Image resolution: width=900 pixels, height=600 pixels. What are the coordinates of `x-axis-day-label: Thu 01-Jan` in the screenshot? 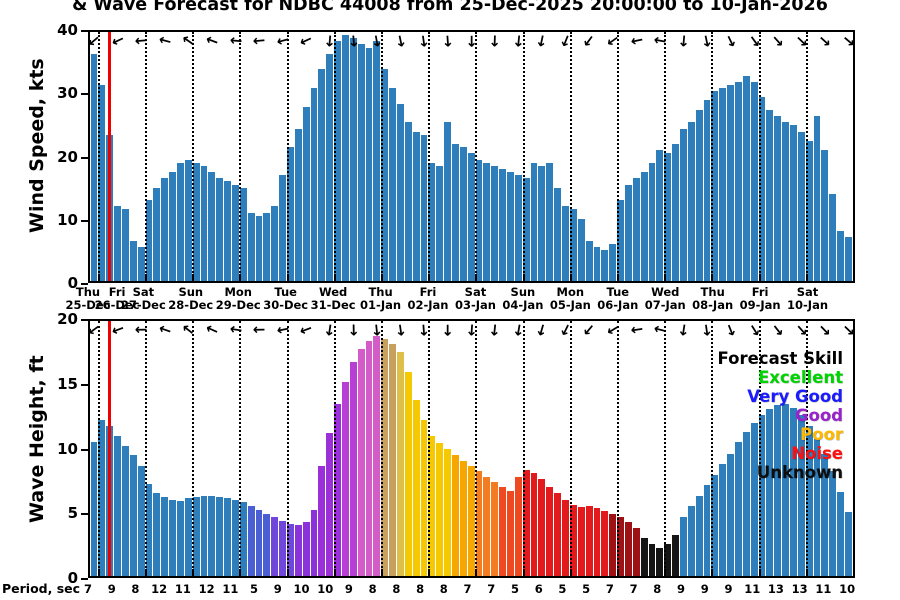 It's located at (381, 298).